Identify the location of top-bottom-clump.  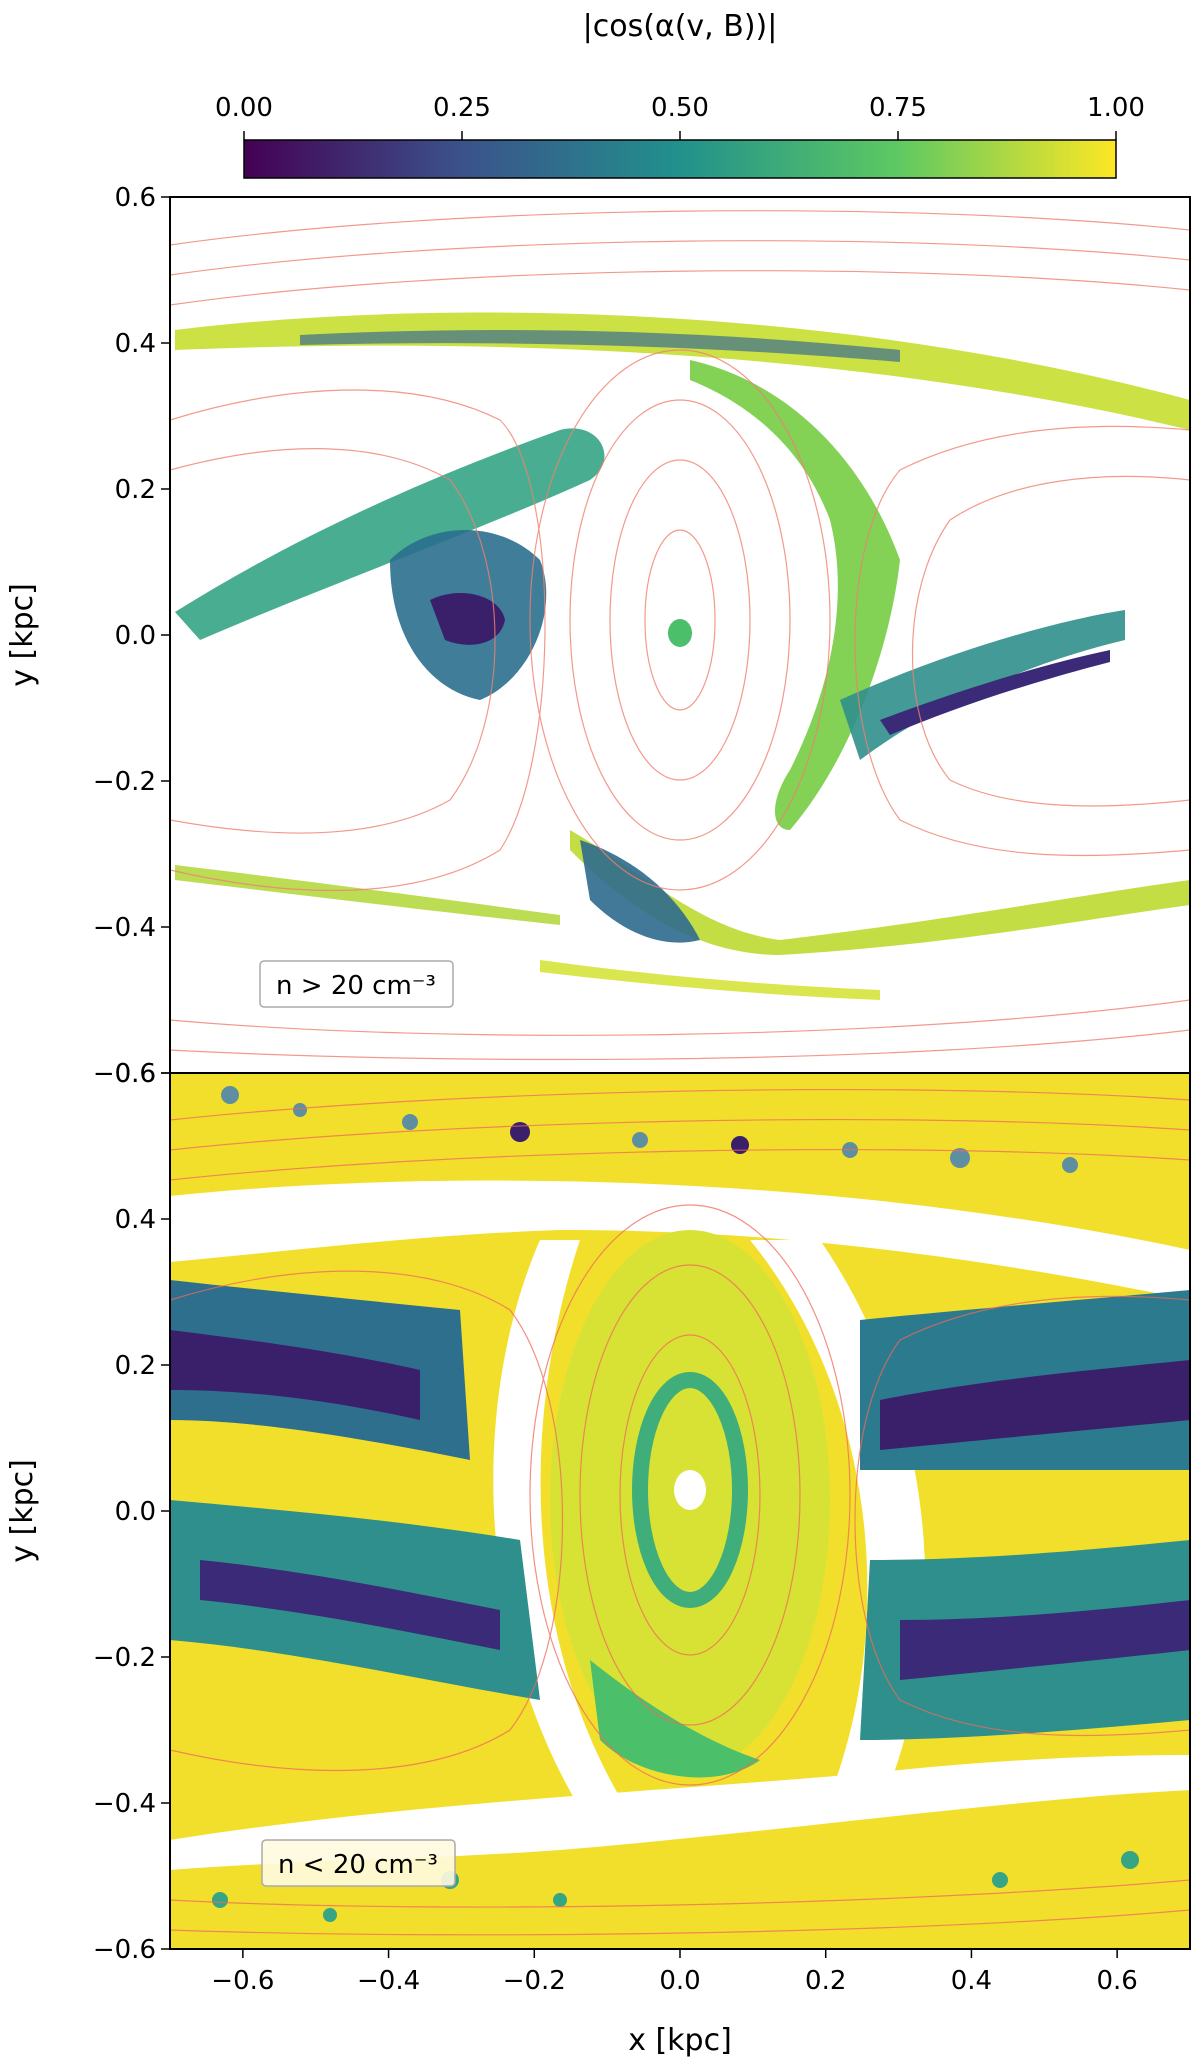
(640, 891).